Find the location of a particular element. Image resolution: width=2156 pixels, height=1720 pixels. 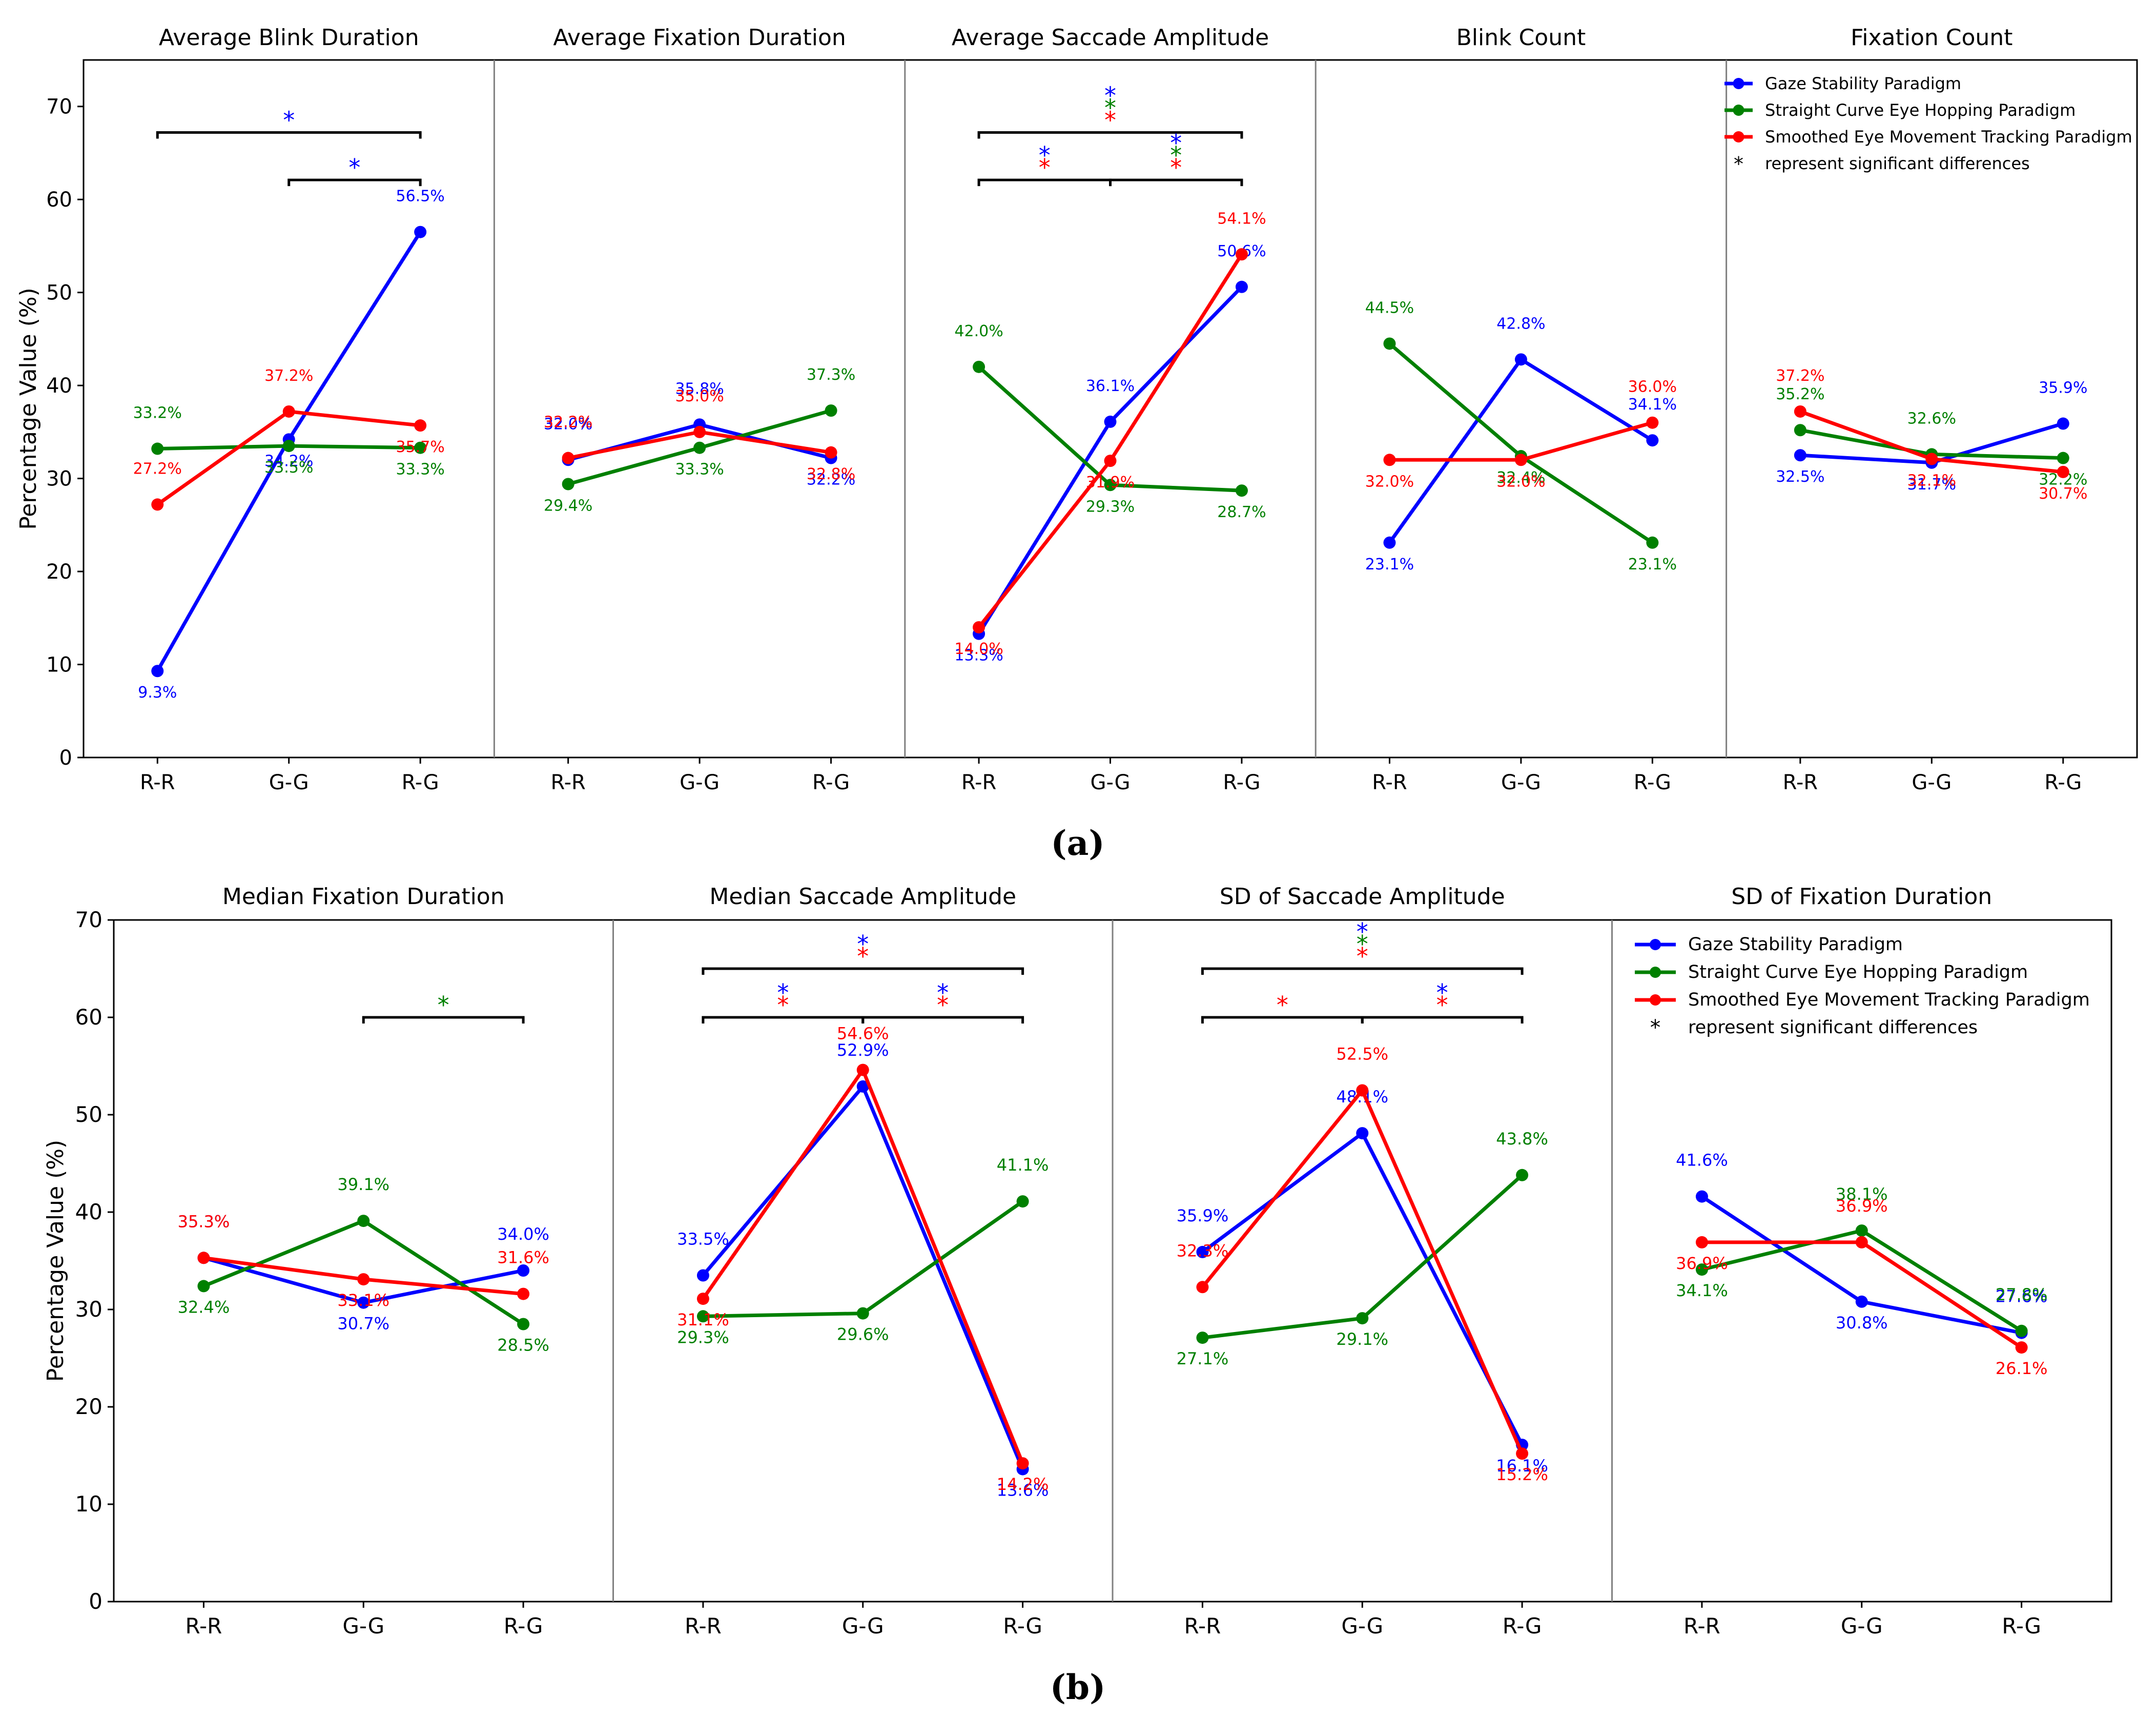

data-label-smoothed: 32.8% is located at coordinates (831, 474).